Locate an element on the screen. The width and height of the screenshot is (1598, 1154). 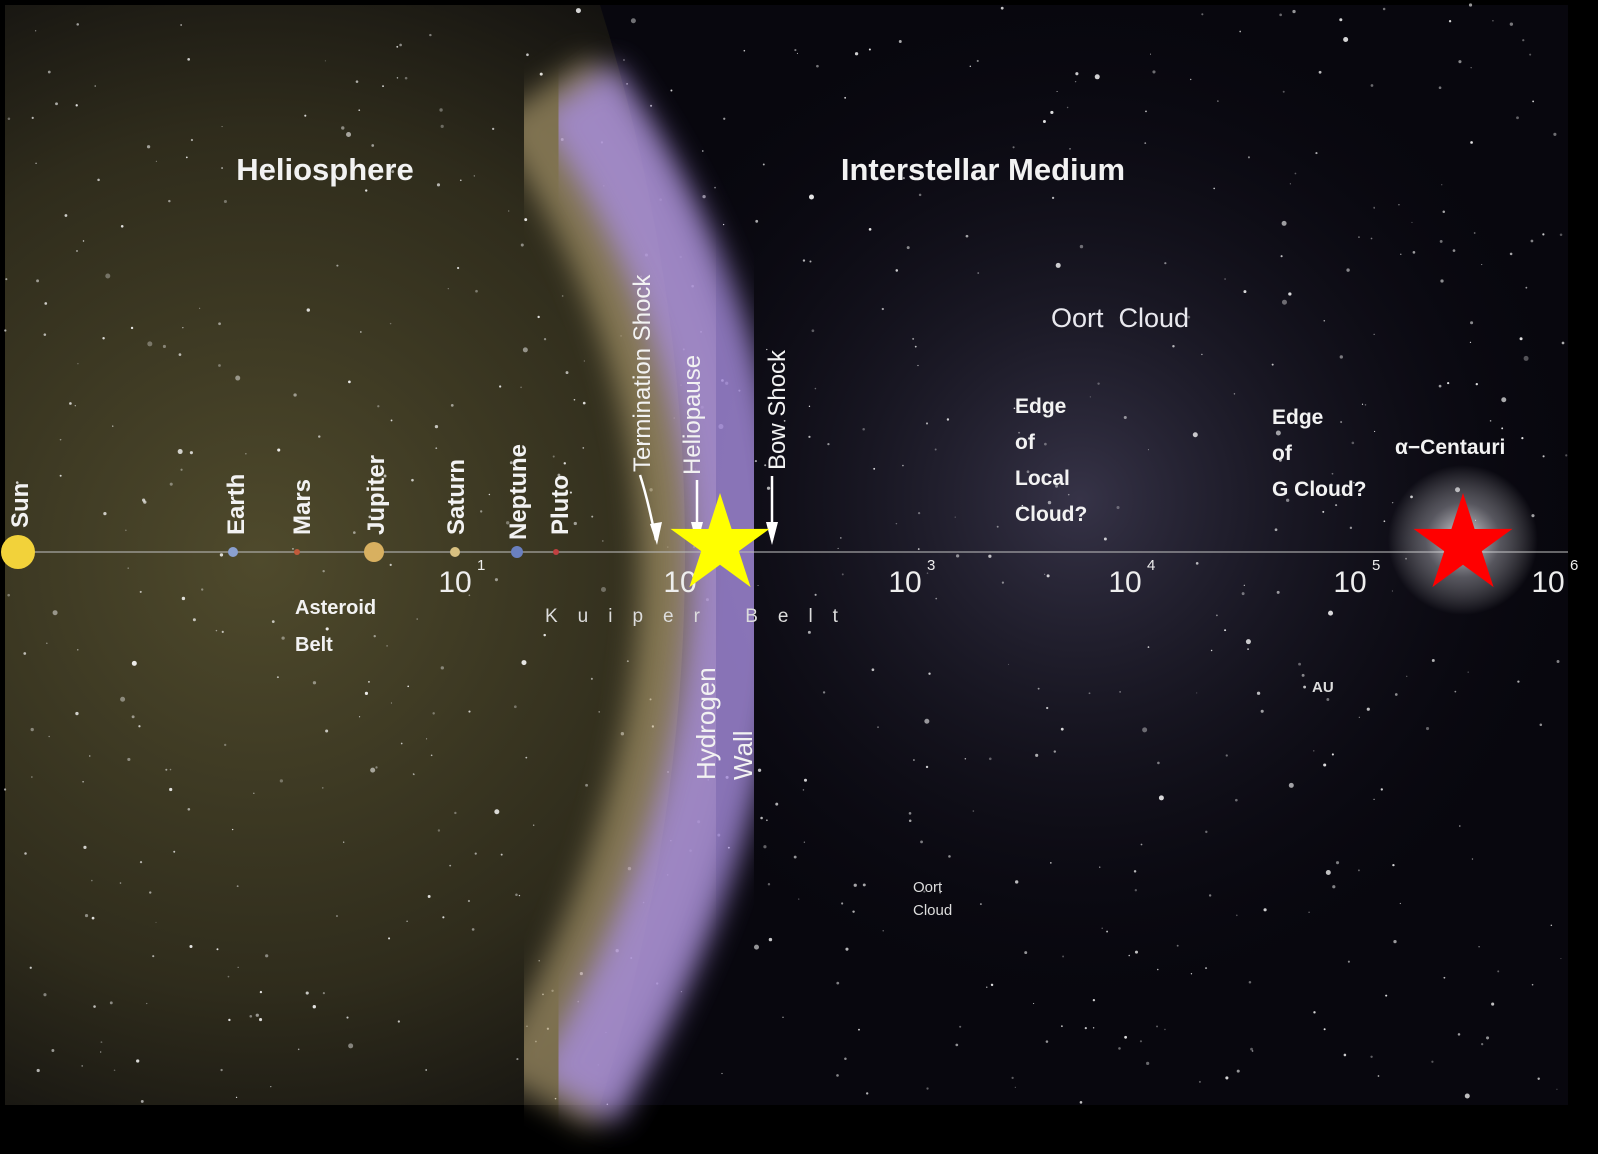
label-line: Local is located at coordinates (1042, 478).